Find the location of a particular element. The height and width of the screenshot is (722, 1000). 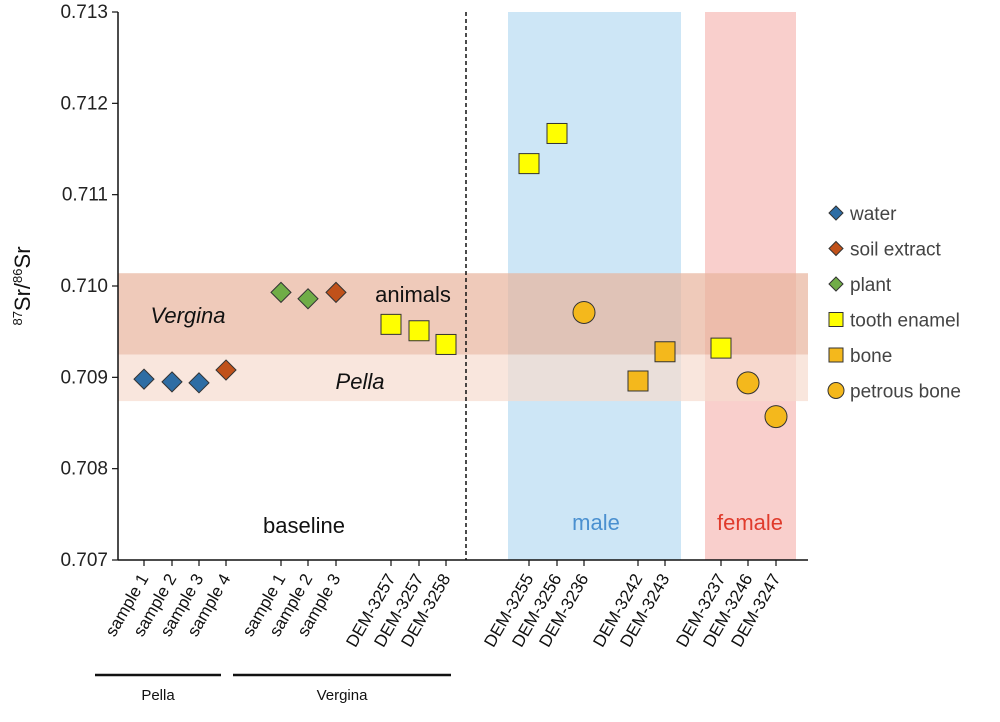

isotope-bands is located at coordinates (463, 337).